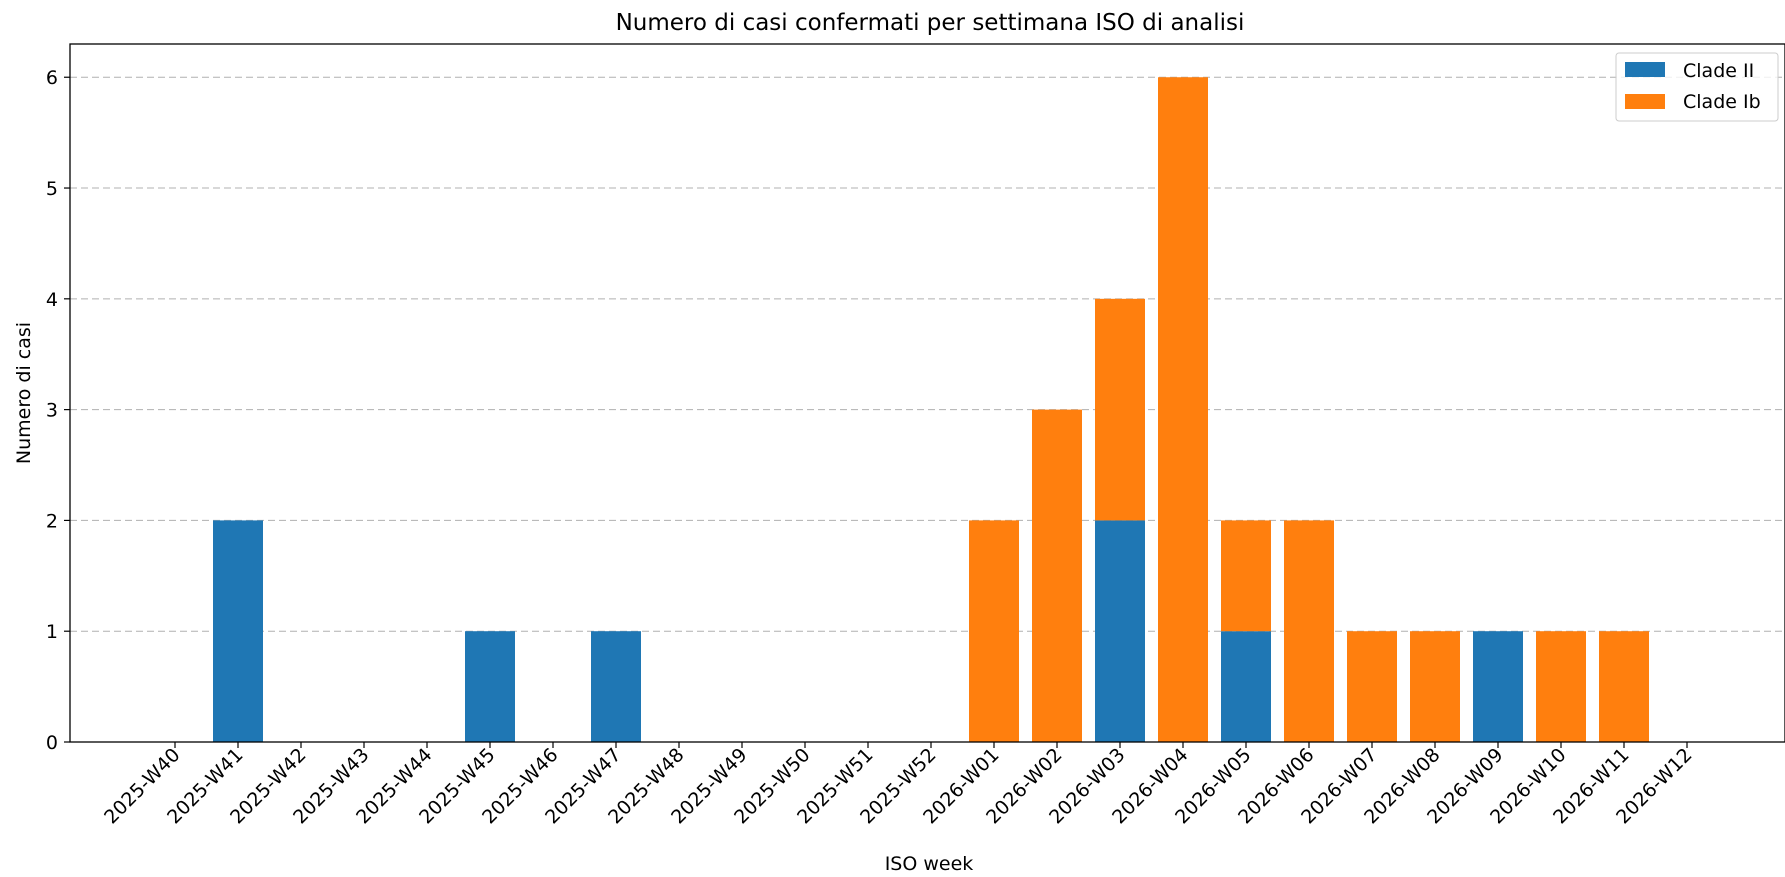 The width and height of the screenshot is (1785, 877). What do you see at coordinates (929, 864) in the screenshot?
I see `x-axis-label: ISO week` at bounding box center [929, 864].